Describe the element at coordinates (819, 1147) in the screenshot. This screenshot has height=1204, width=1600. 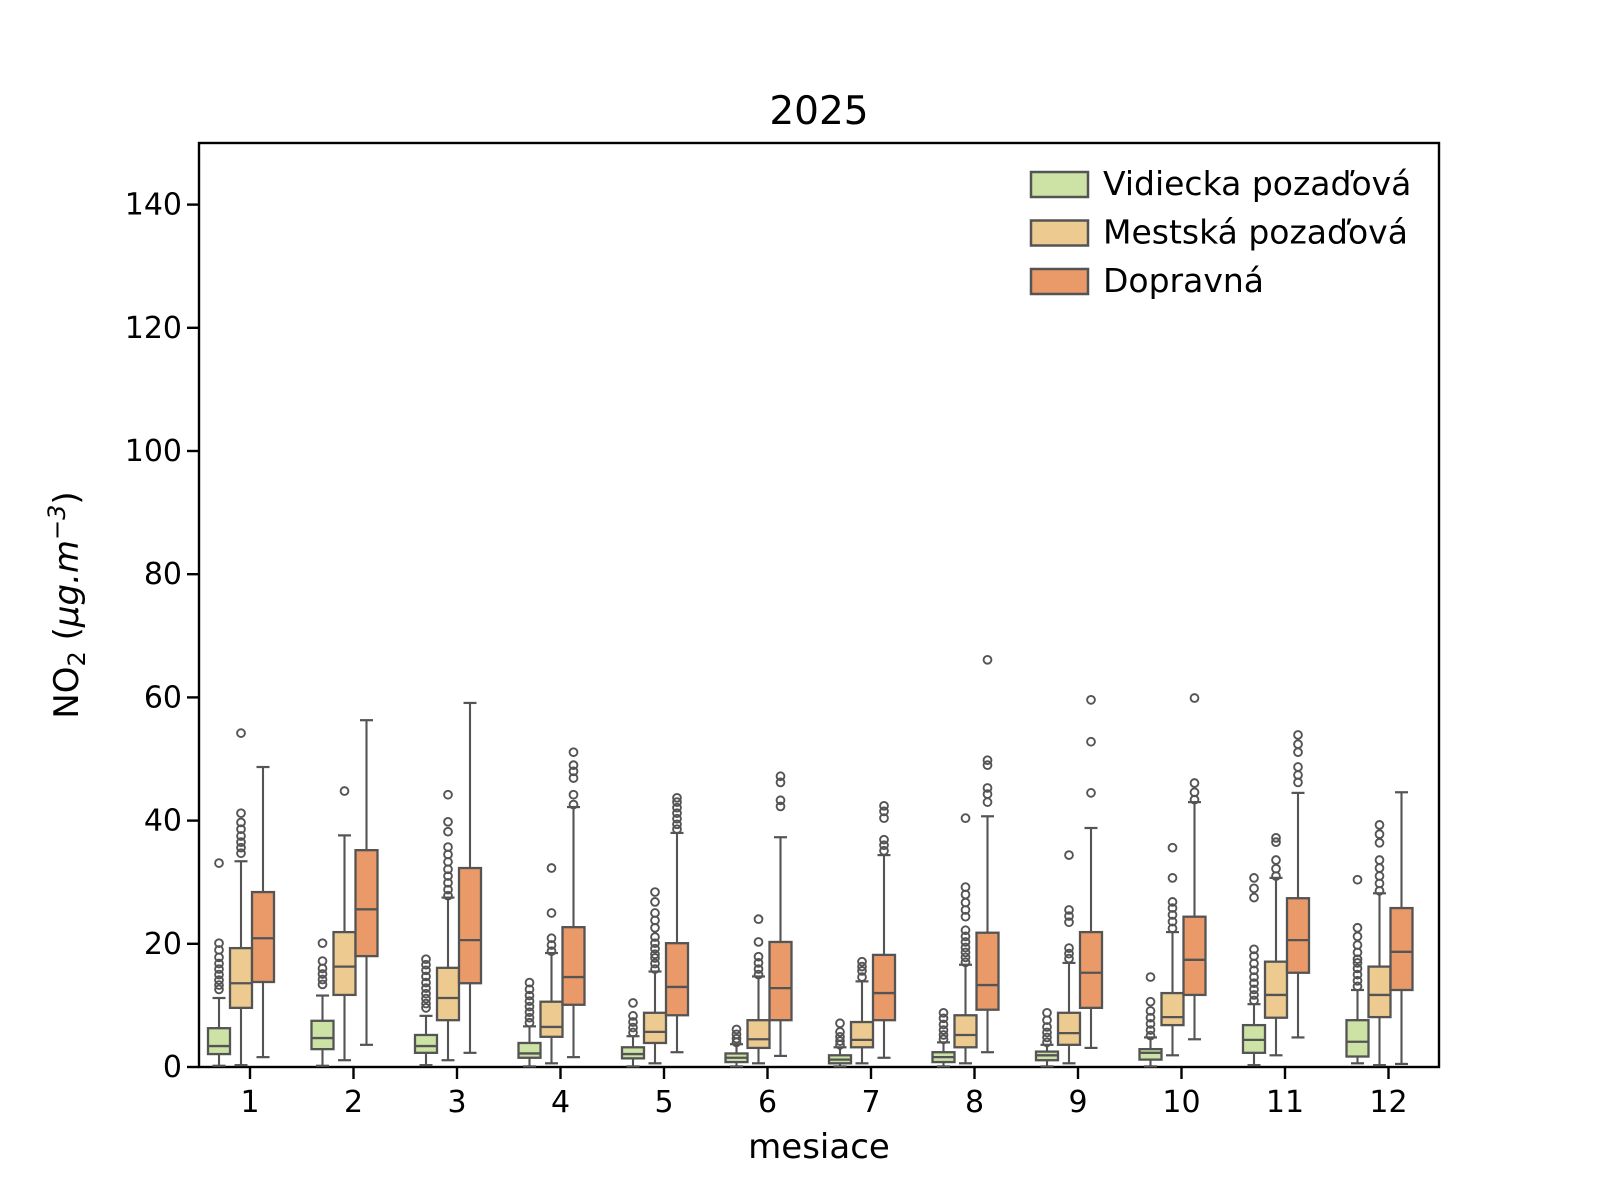
I see `x-axis-label: mesiace` at that location.